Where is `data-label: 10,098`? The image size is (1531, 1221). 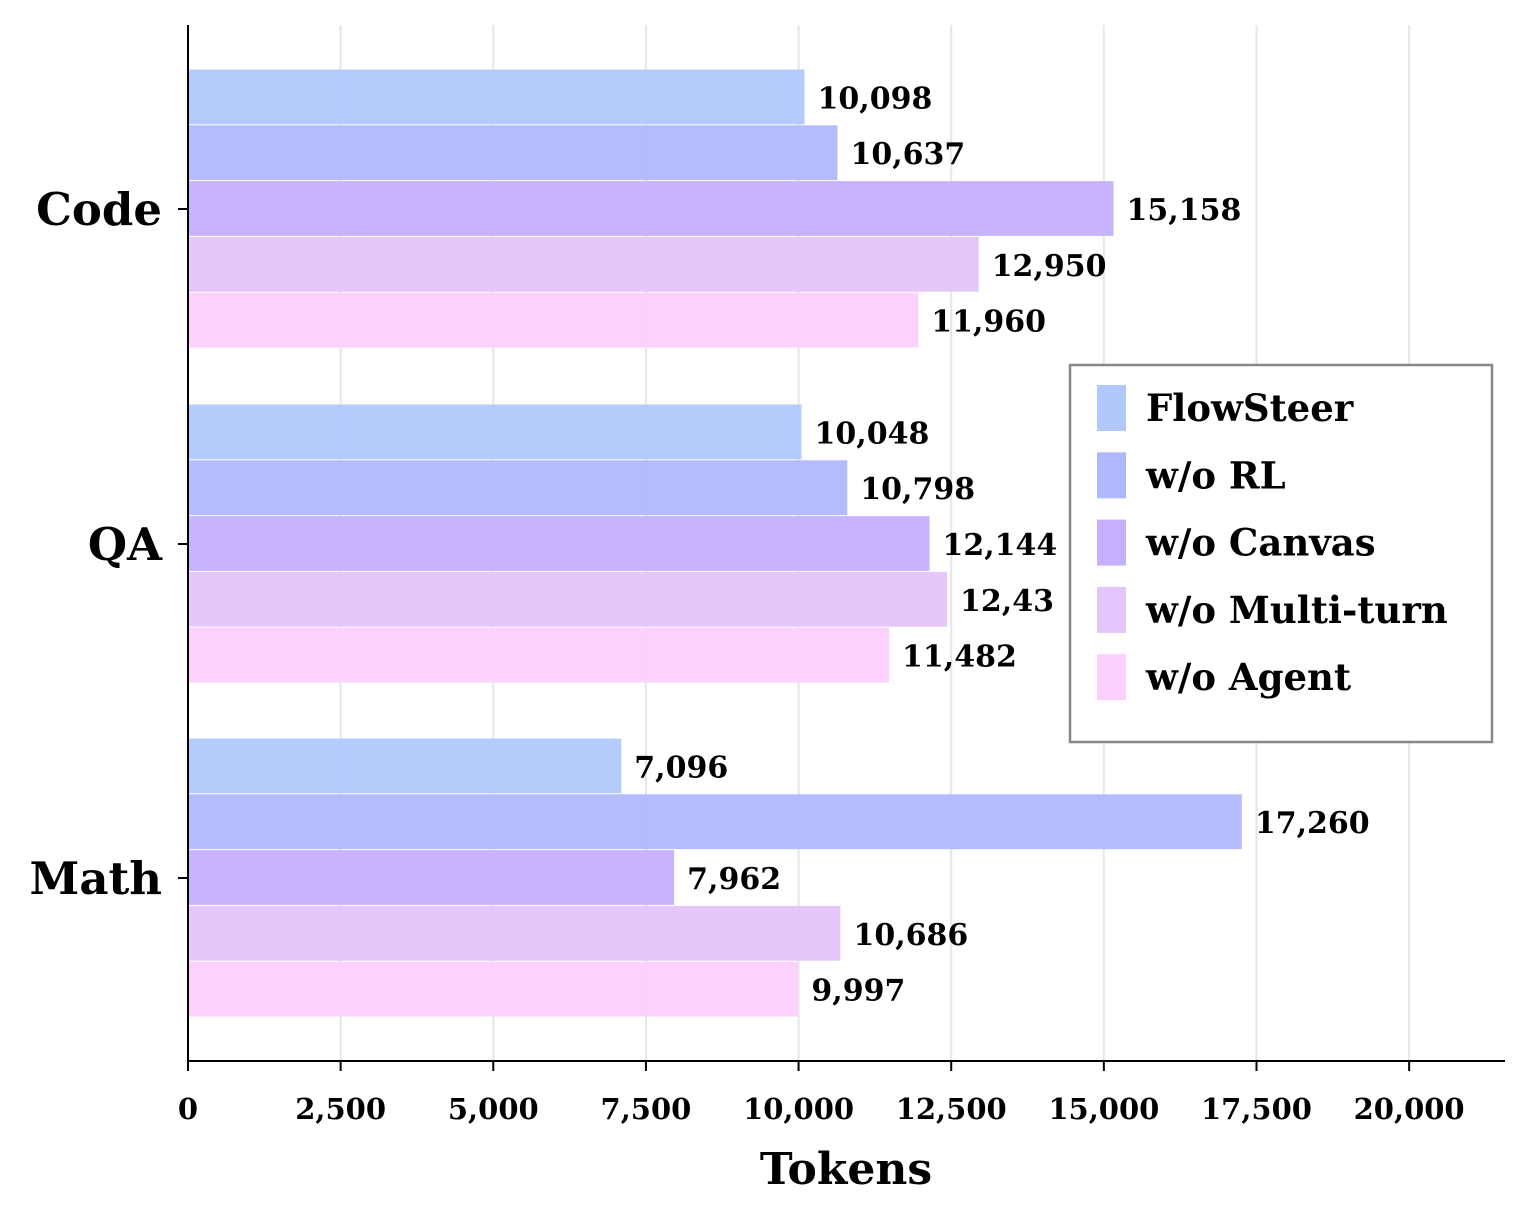
data-label: 10,098 is located at coordinates (875, 98).